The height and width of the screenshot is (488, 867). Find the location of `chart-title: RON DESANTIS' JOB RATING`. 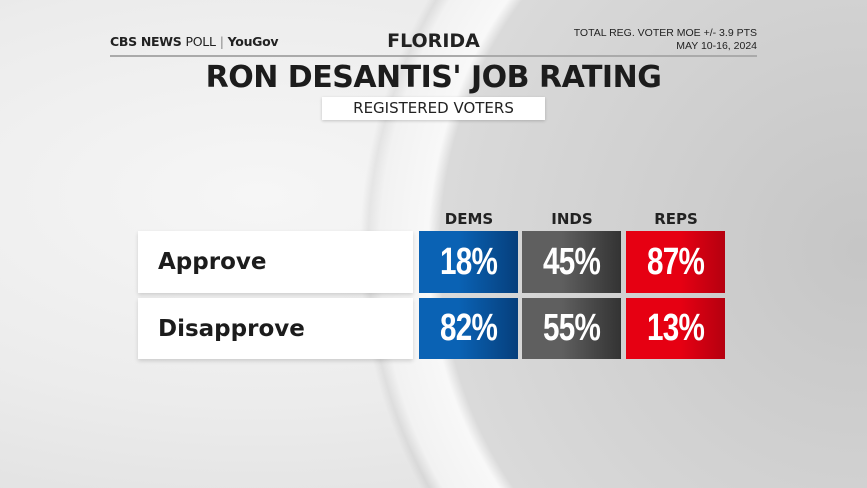

chart-title: RON DESANTIS' JOB RATING is located at coordinates (433, 77).